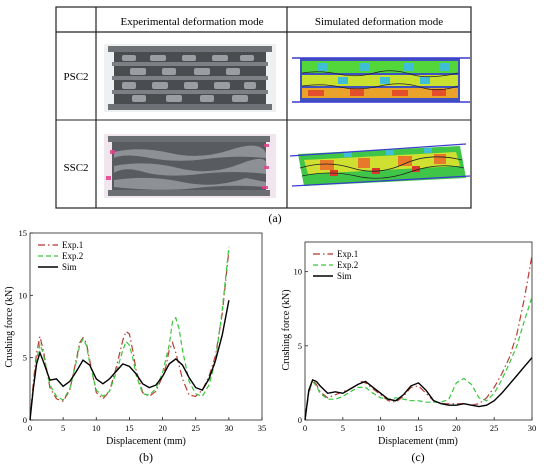  I want to click on ssc2-simulated-model, so click(380, 165).